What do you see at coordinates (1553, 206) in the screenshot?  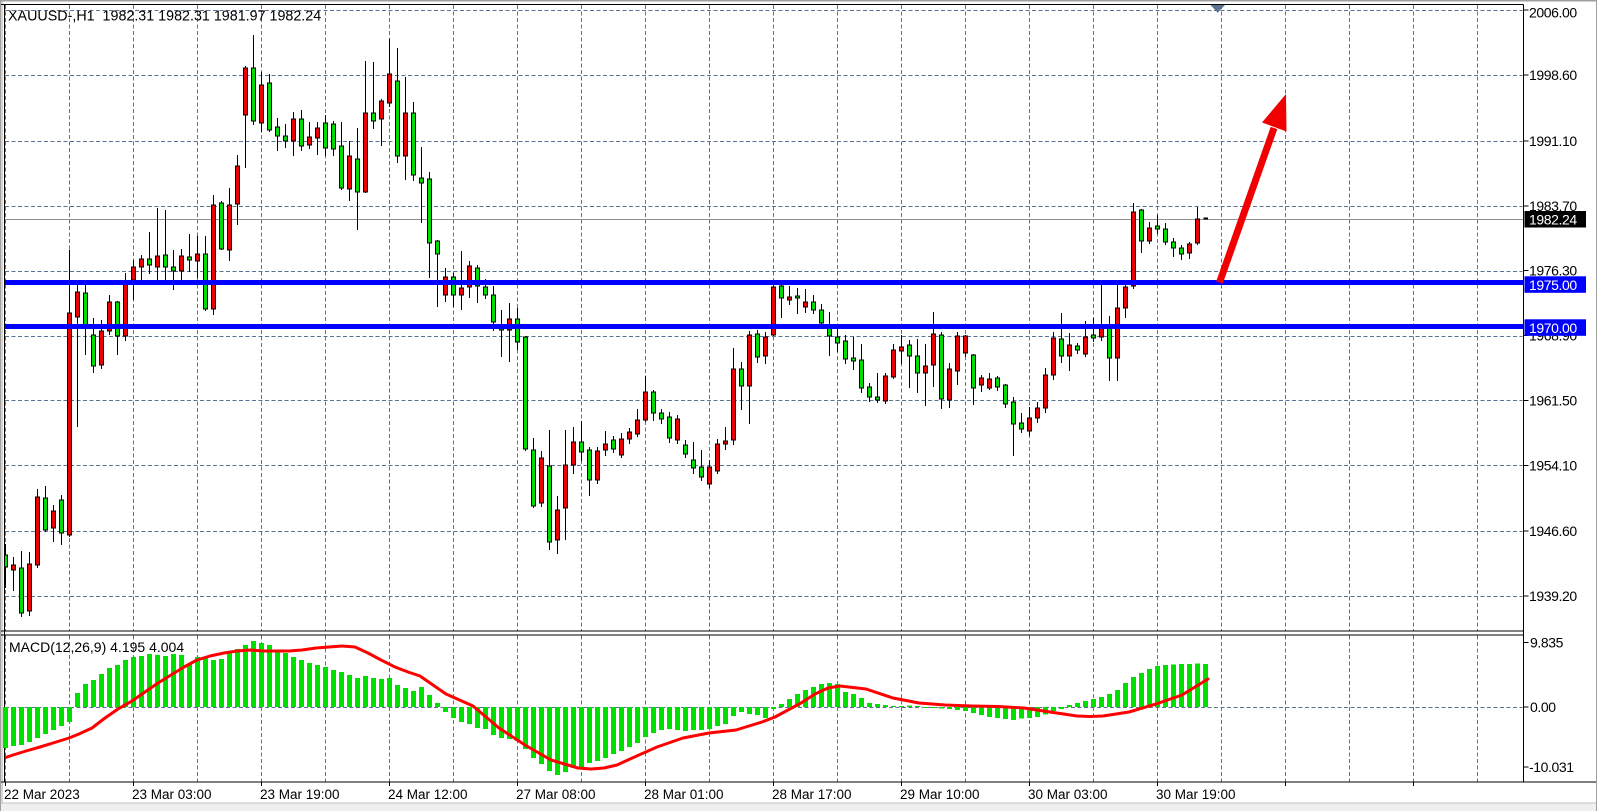 I see `svg-text: 1983.70` at bounding box center [1553, 206].